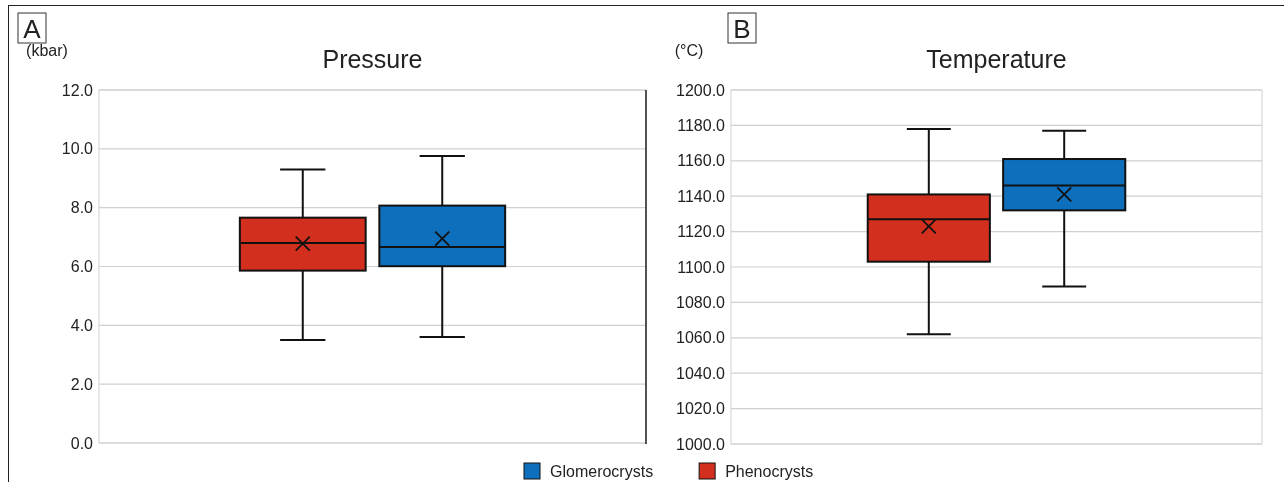 The width and height of the screenshot is (1284, 482). I want to click on y-tick-label: 10.0, so click(77, 149).